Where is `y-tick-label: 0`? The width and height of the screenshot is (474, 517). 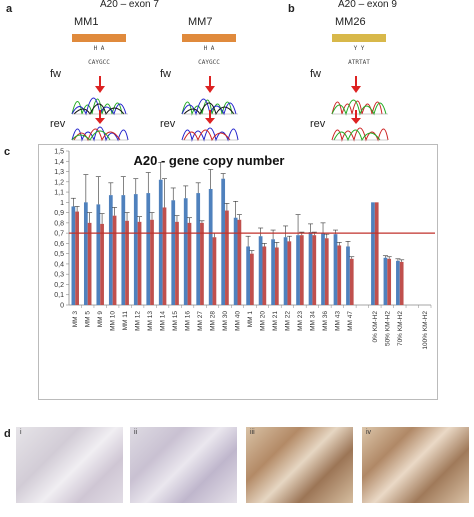 y-tick-label: 0 is located at coordinates (62, 306).